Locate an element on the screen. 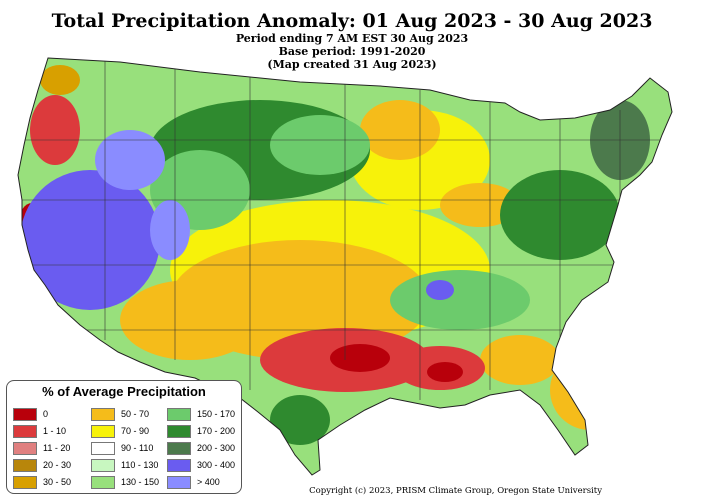 Image resolution: width=704 pixels, height=500 pixels. legend-label: 0 is located at coordinates (46, 414).